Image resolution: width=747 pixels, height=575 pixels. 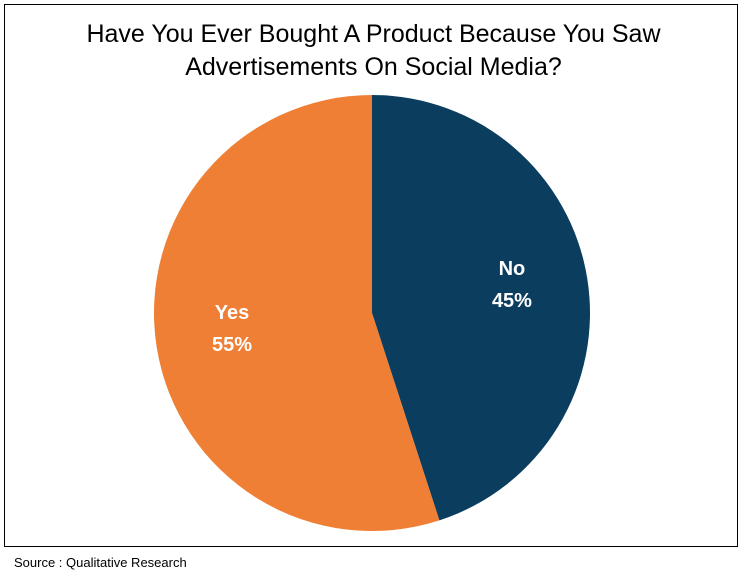 What do you see at coordinates (232, 345) in the screenshot?
I see `slice-percent-yes: 55%` at bounding box center [232, 345].